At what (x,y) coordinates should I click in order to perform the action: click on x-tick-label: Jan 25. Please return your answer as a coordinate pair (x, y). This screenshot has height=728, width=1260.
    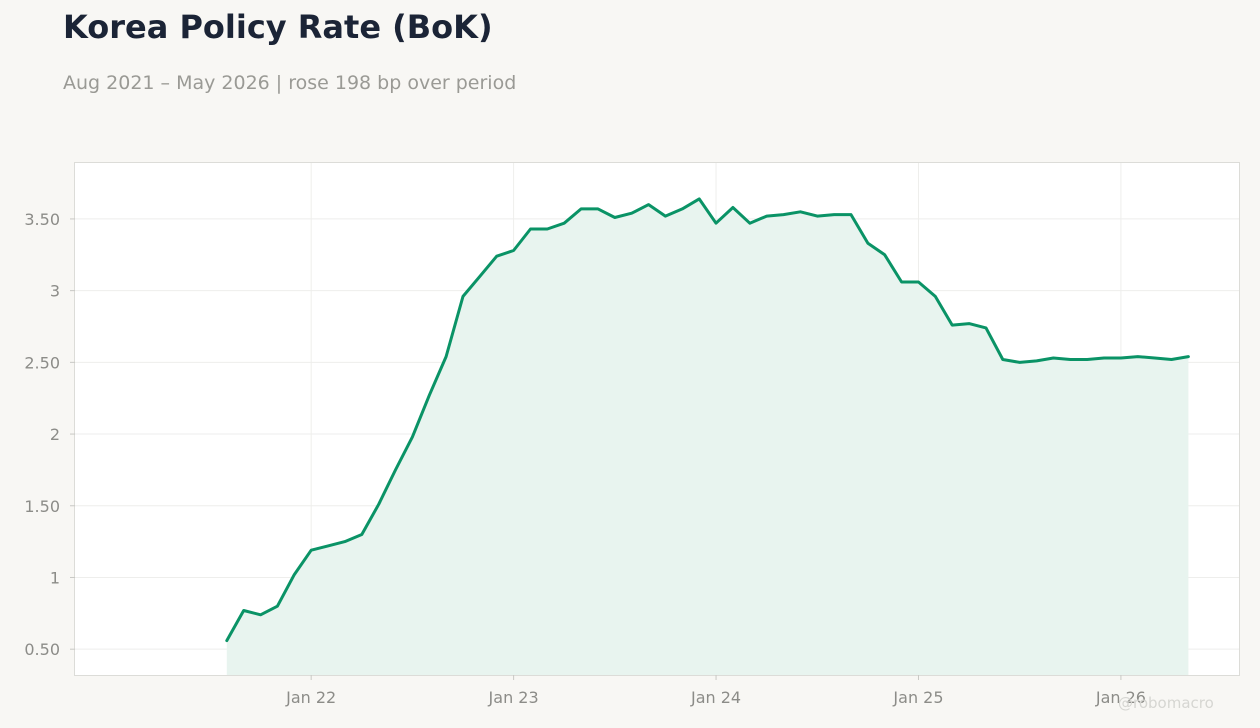
    Looking at the image, I should click on (917, 697).